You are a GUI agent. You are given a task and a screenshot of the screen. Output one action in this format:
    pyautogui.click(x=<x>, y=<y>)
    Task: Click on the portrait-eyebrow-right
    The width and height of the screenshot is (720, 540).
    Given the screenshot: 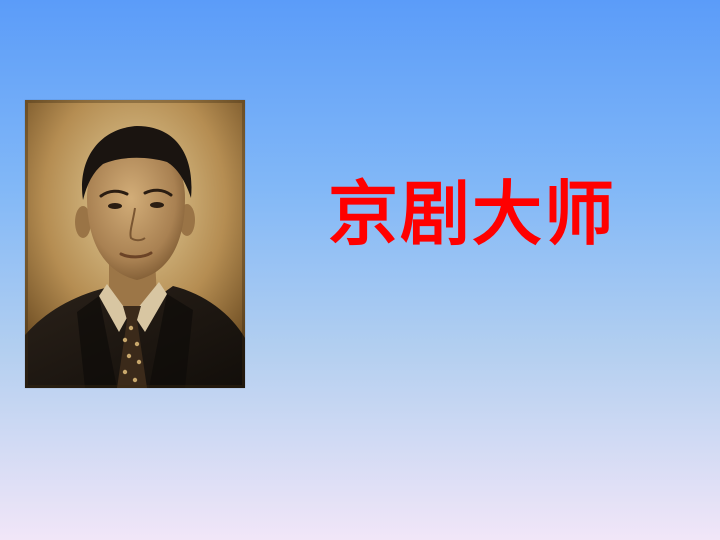 What is the action you would take?
    pyautogui.click(x=158, y=192)
    